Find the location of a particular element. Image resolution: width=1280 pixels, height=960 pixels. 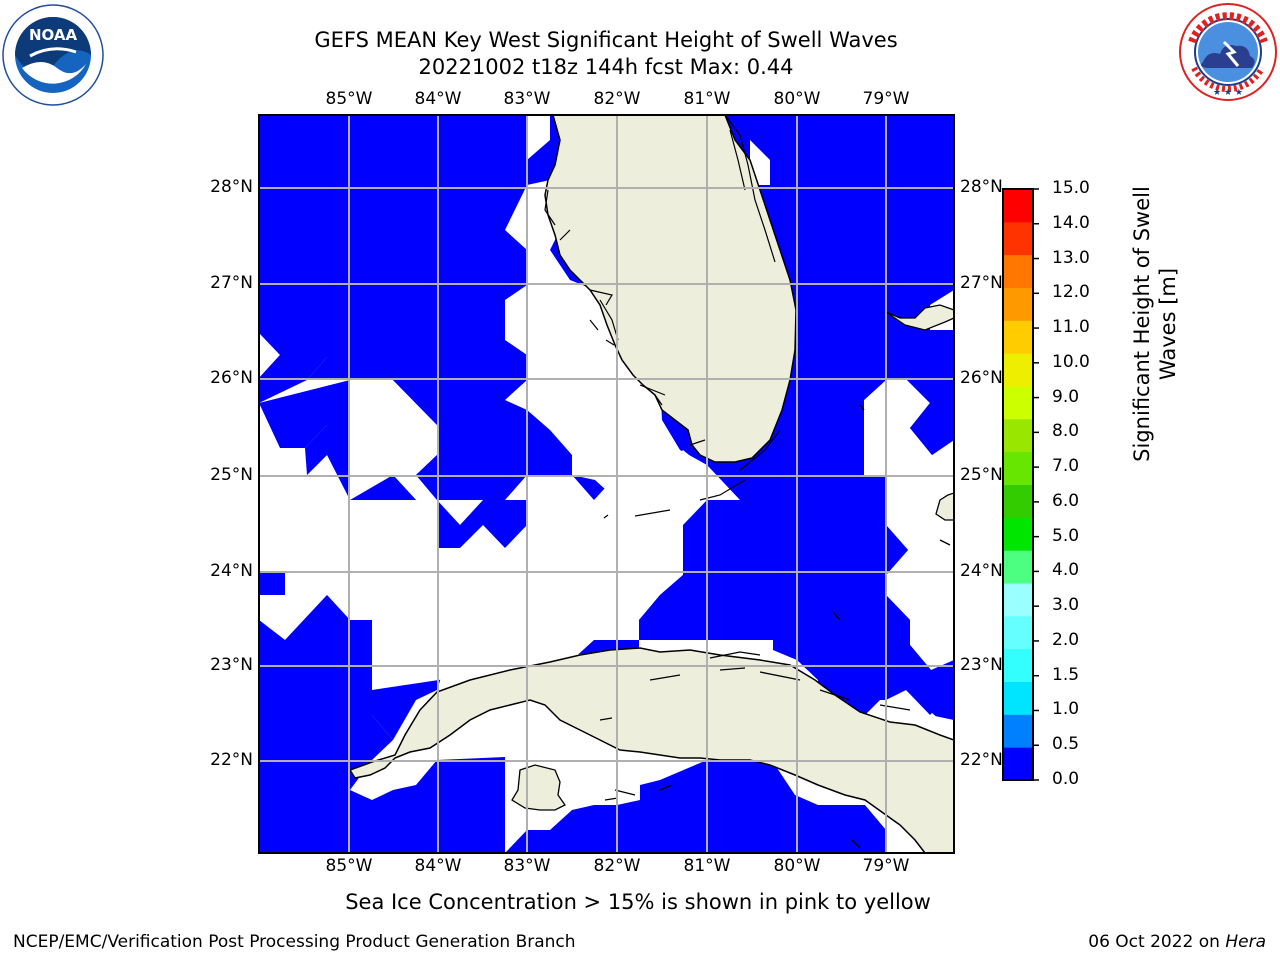

colorbar-tick-label: 8.0 is located at coordinates (1066, 431).